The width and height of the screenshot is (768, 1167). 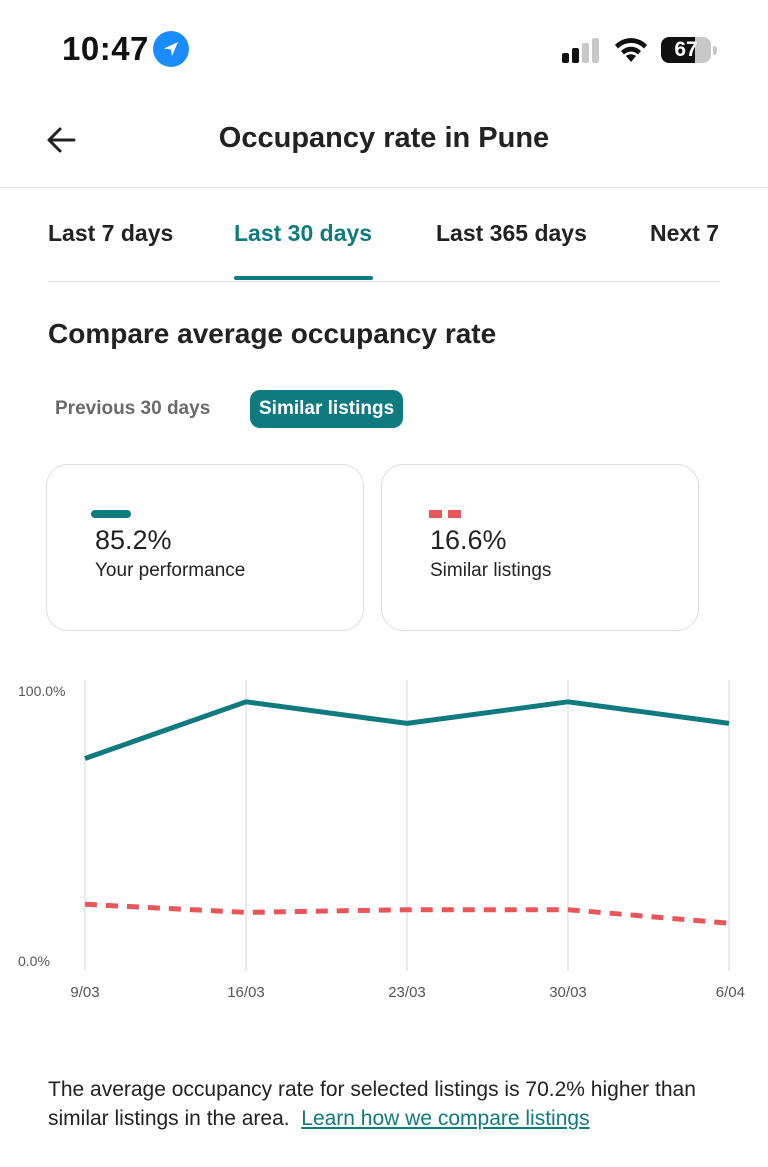 I want to click on dashed-line-legend-icon, so click(x=445, y=514).